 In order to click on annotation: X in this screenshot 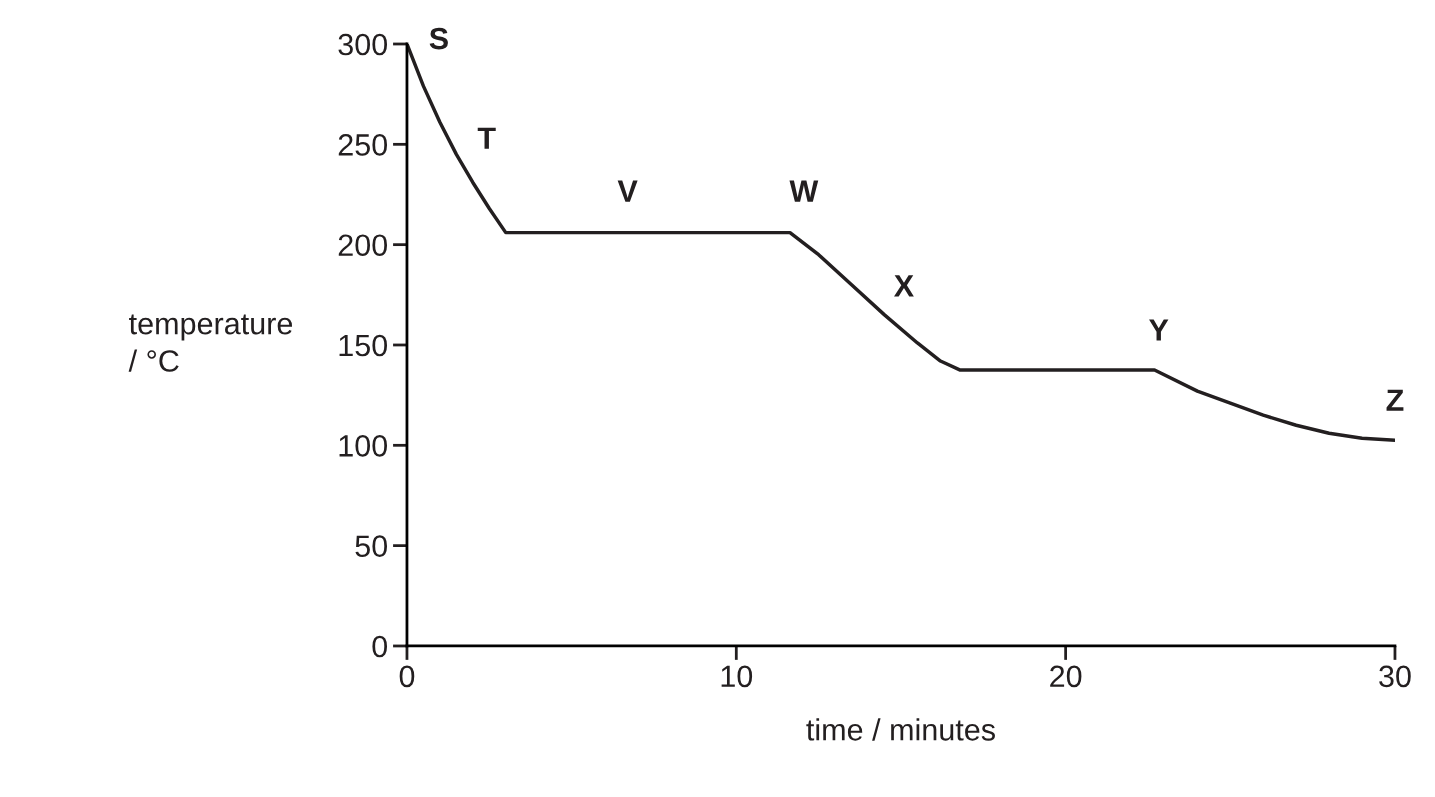, I will do `click(904, 286)`.